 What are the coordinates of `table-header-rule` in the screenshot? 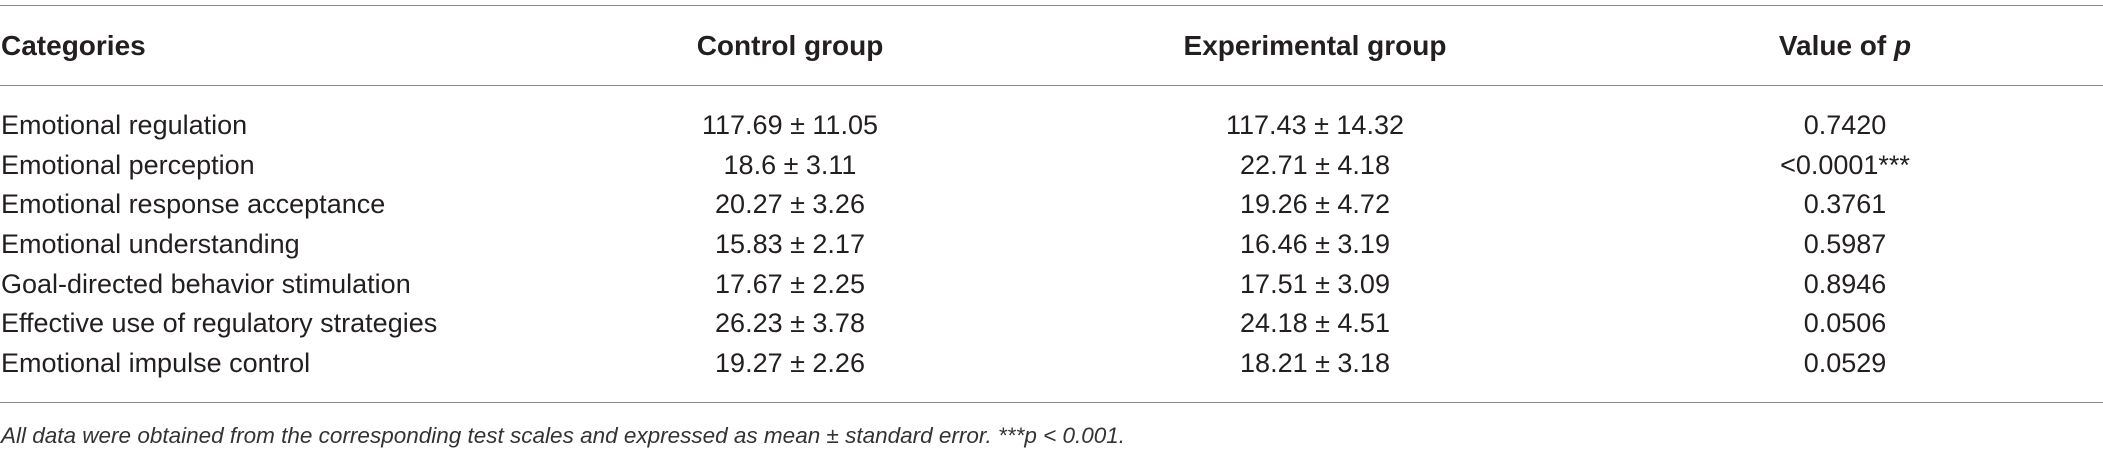 It's located at (1051, 85).